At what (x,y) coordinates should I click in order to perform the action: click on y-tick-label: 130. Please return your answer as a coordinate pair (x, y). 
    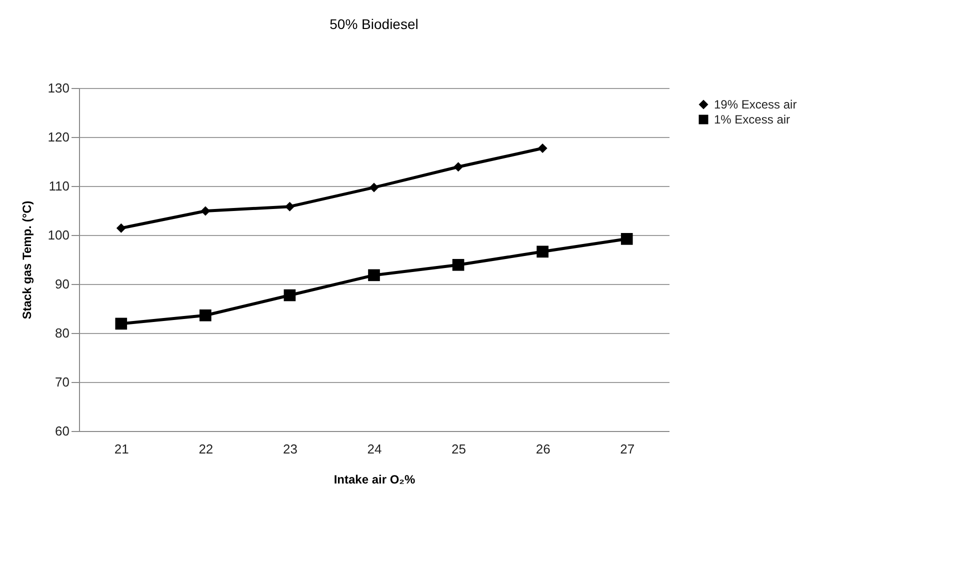
    Looking at the image, I should click on (59, 88).